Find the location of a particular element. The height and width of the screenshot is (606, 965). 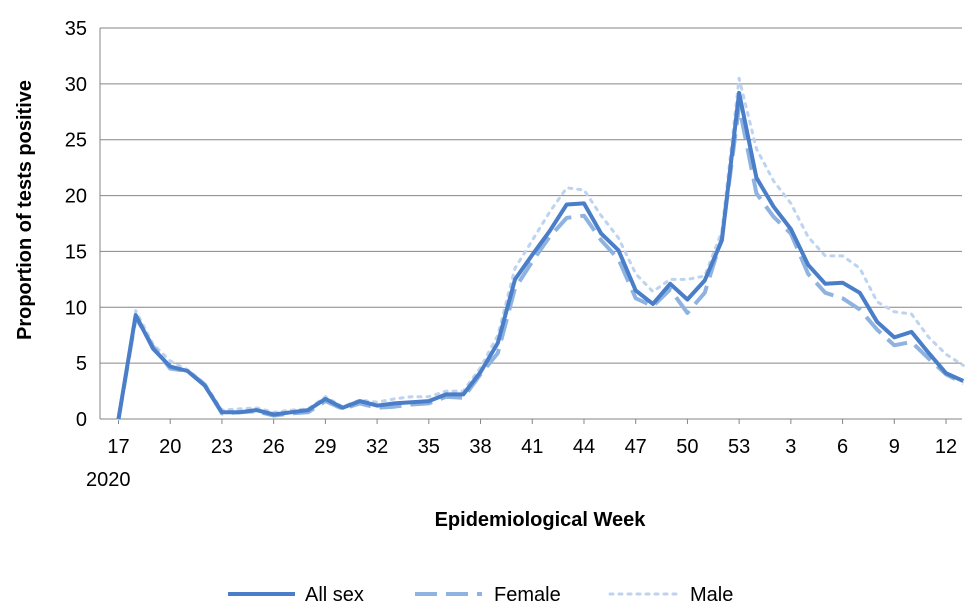

legend-label: Male is located at coordinates (711, 595).